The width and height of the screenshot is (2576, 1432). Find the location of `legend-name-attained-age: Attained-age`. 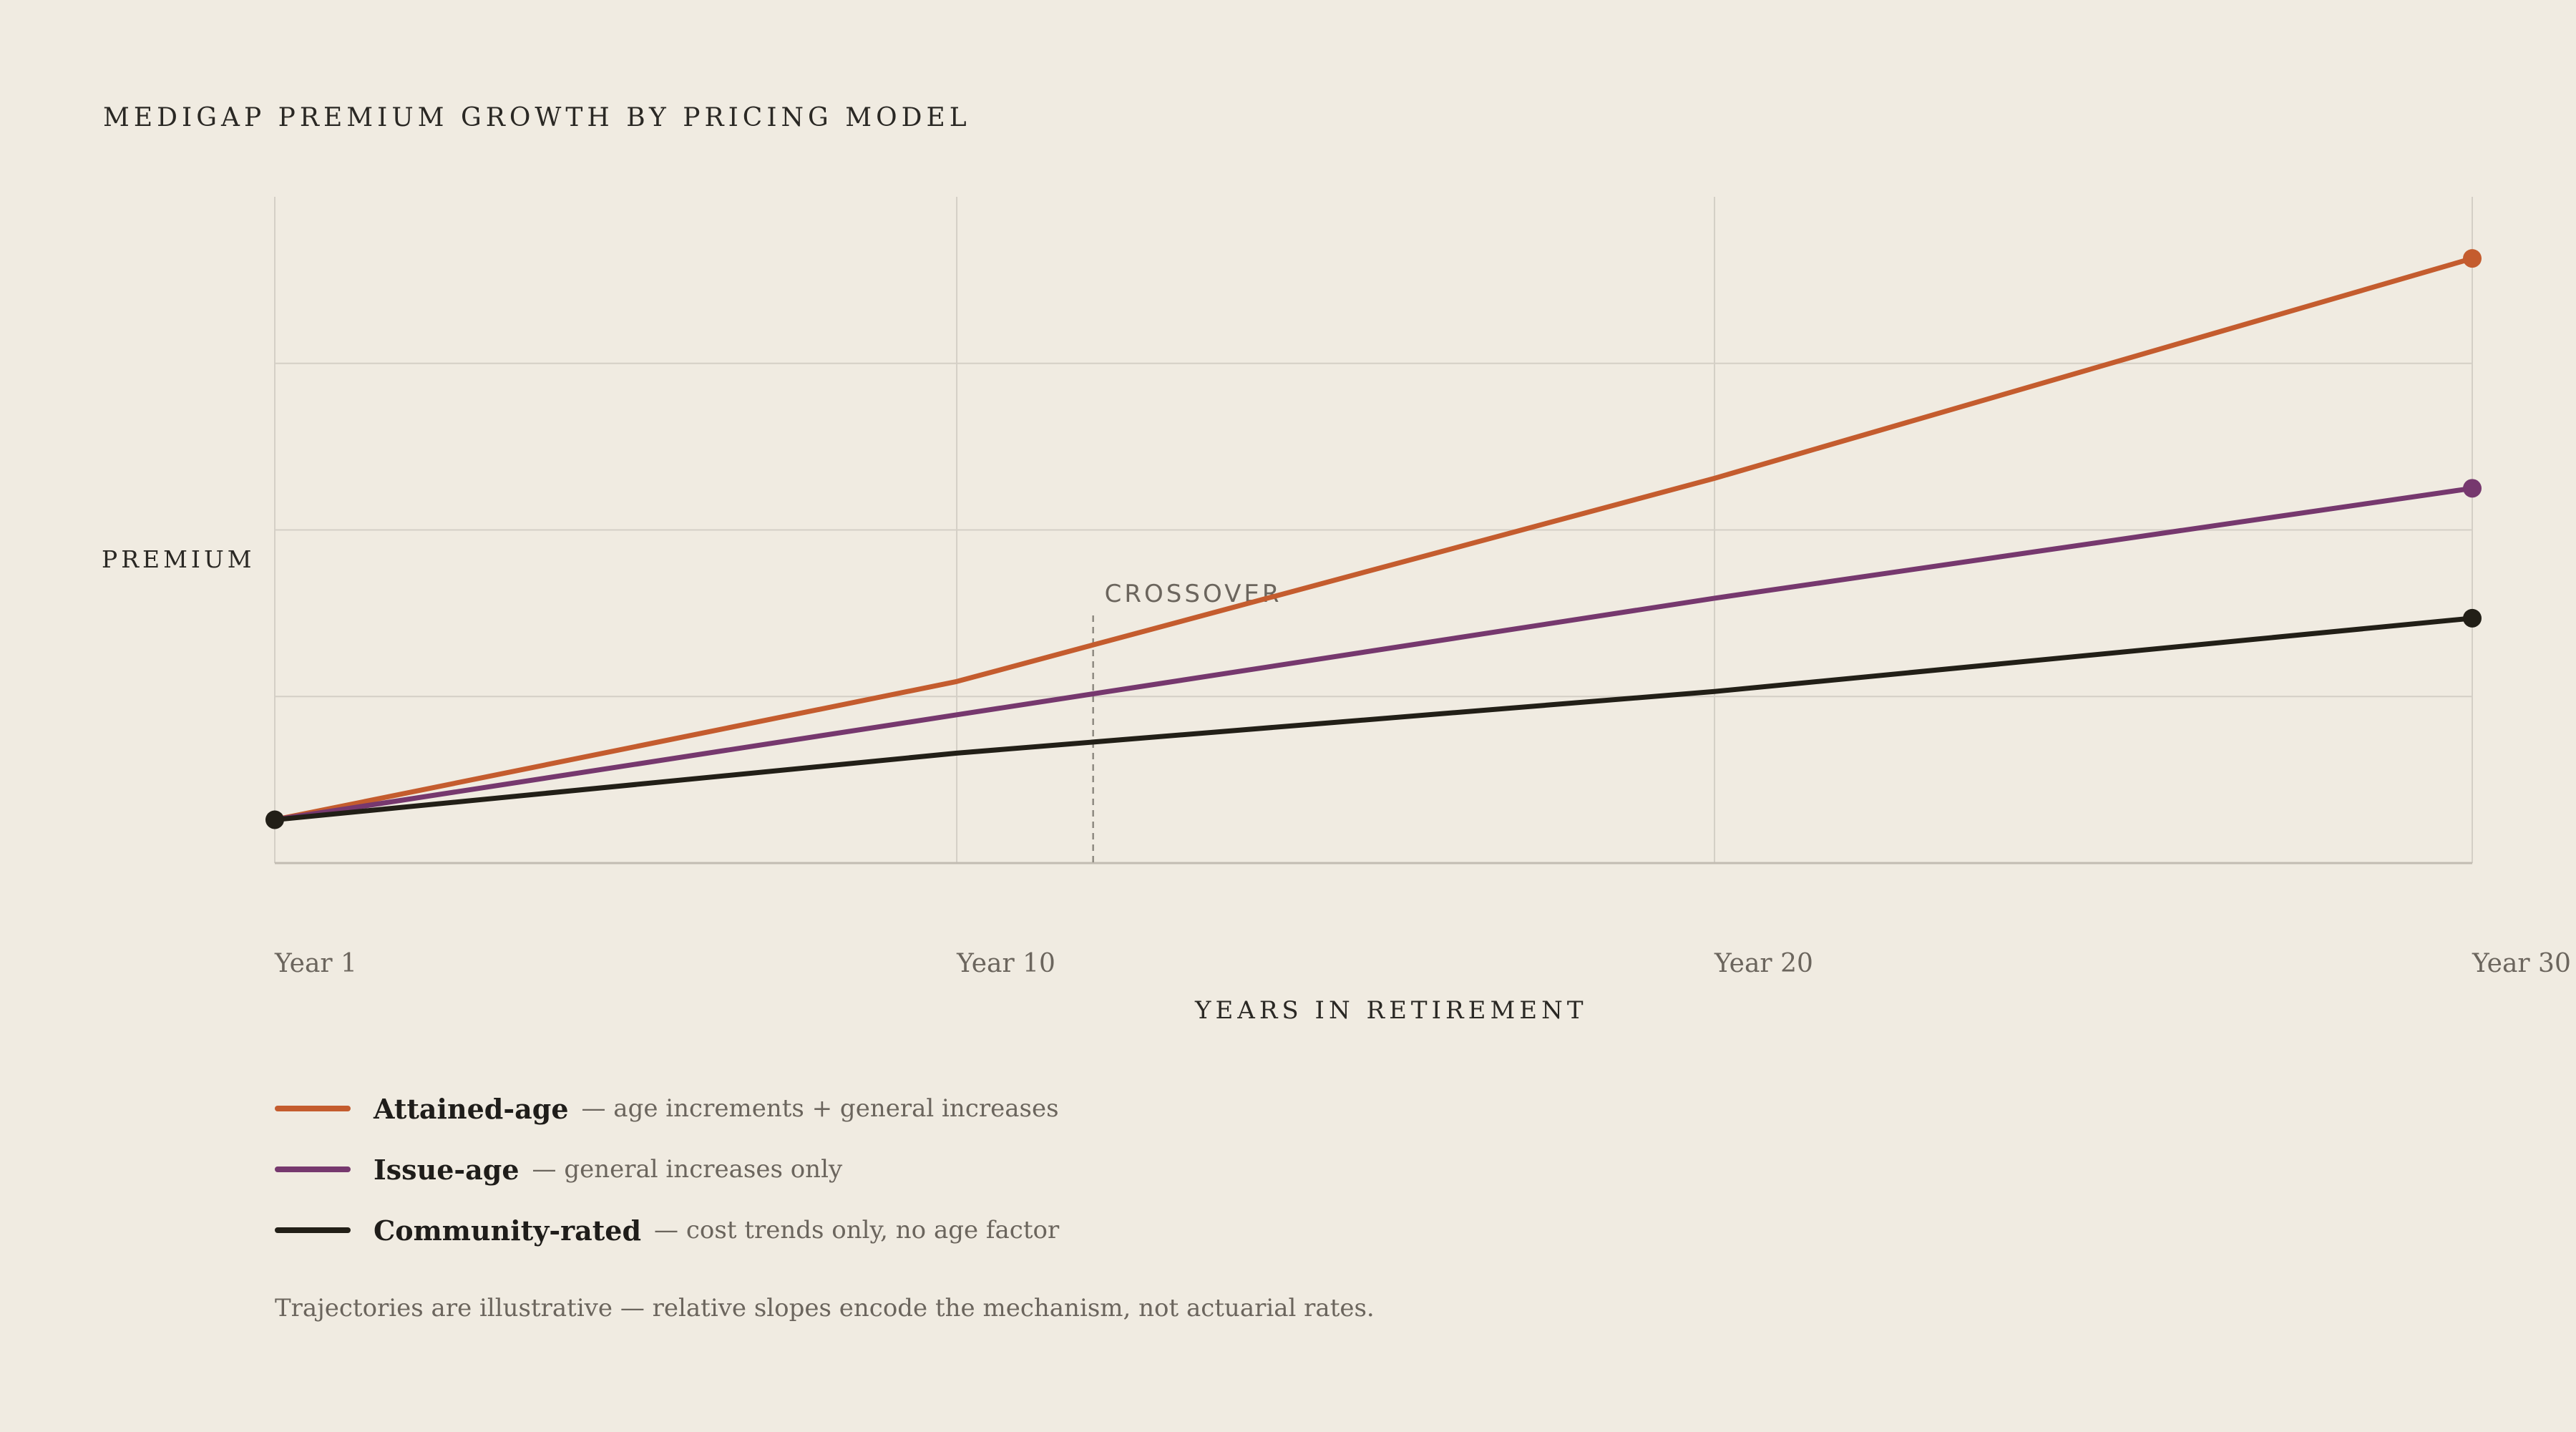

legend-name-attained-age: Attained-age is located at coordinates (471, 1108).